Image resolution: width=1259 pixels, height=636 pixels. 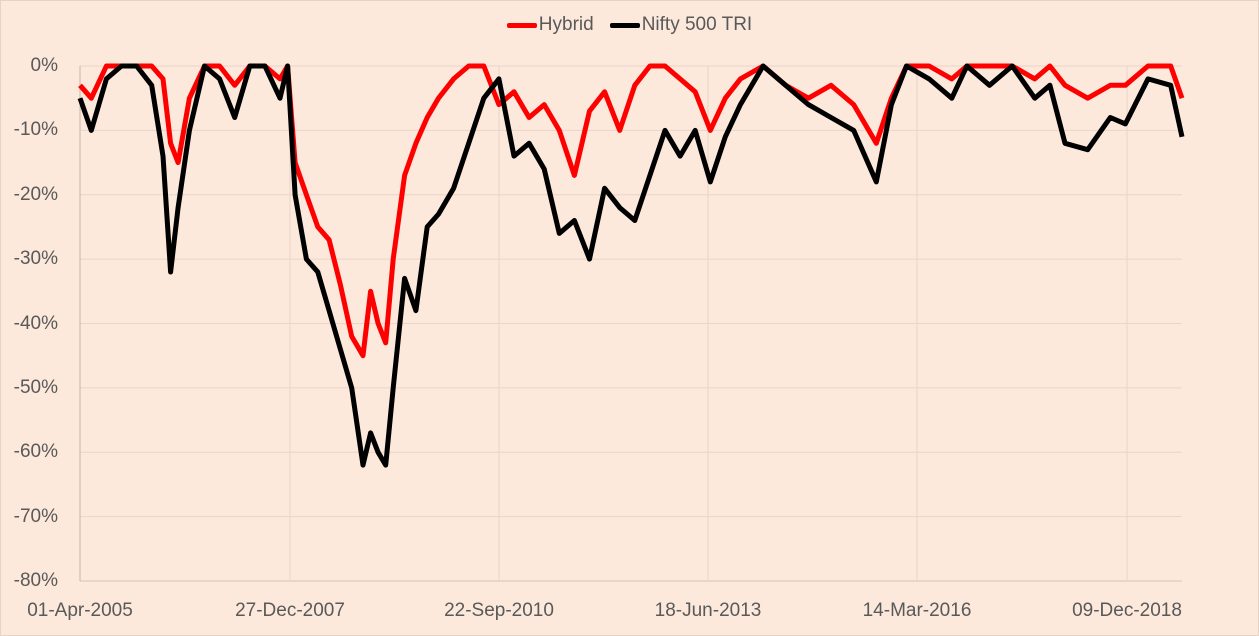 What do you see at coordinates (708, 610) in the screenshot?
I see `x-tick-label: 18-Jun-2013` at bounding box center [708, 610].